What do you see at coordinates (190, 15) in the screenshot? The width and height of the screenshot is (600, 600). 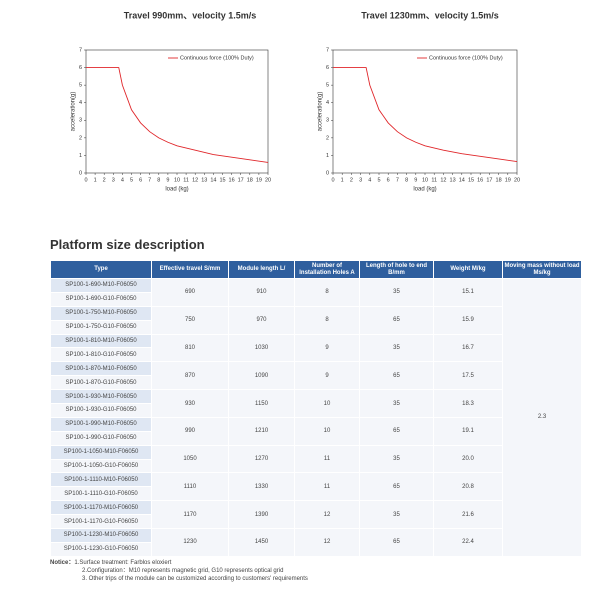 I see `chart-title: Travel 990mm、velocity 1.5m/s` at bounding box center [190, 15].